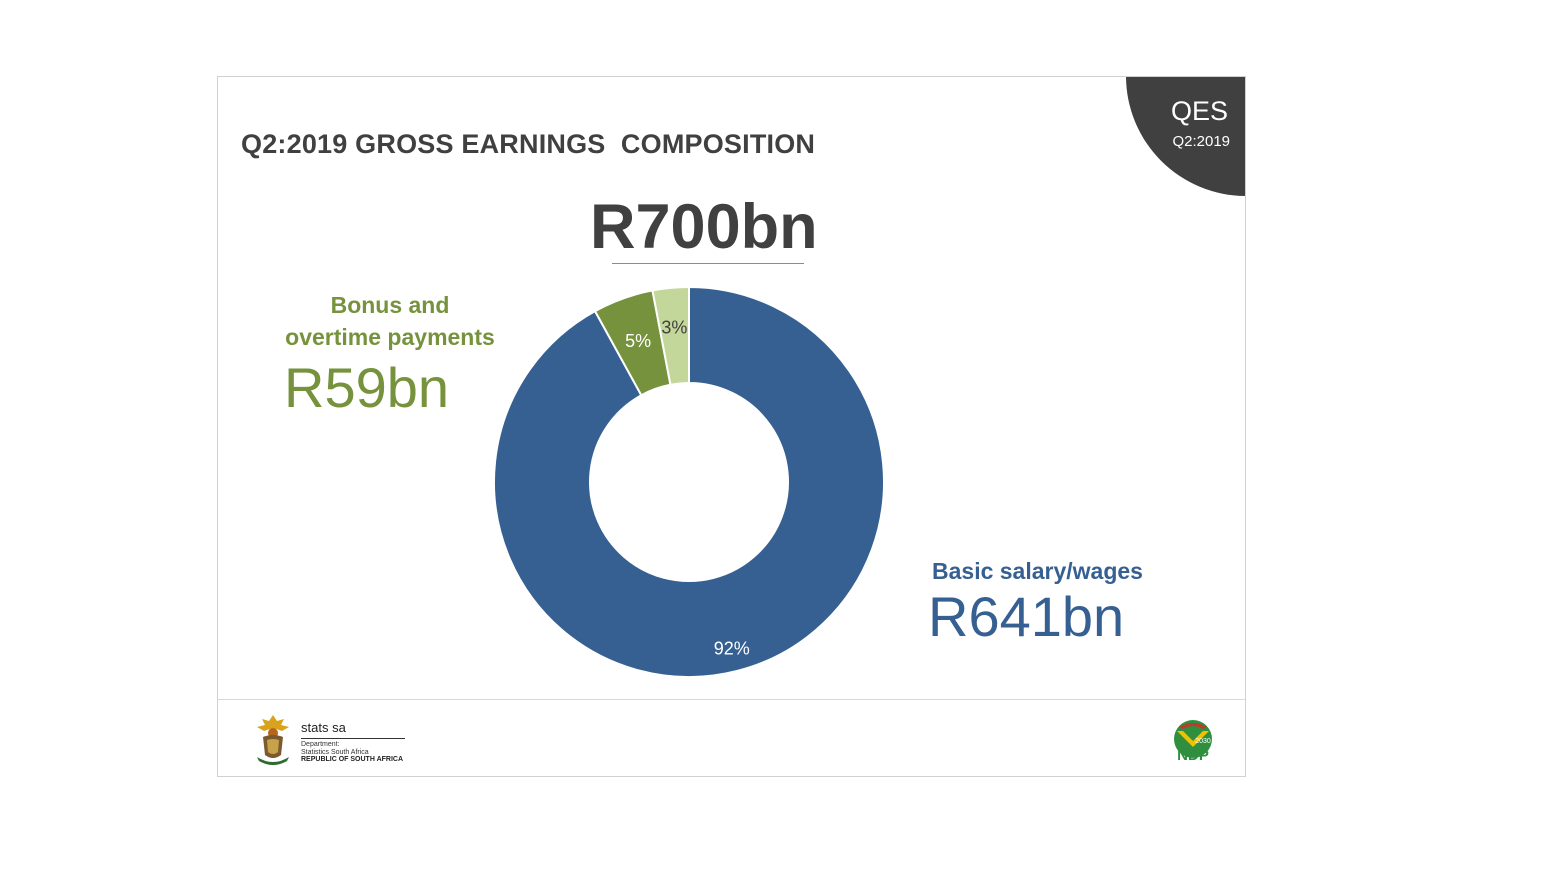 The image size is (1559, 877). I want to click on bonus-label-line2: overtime payments, so click(390, 337).